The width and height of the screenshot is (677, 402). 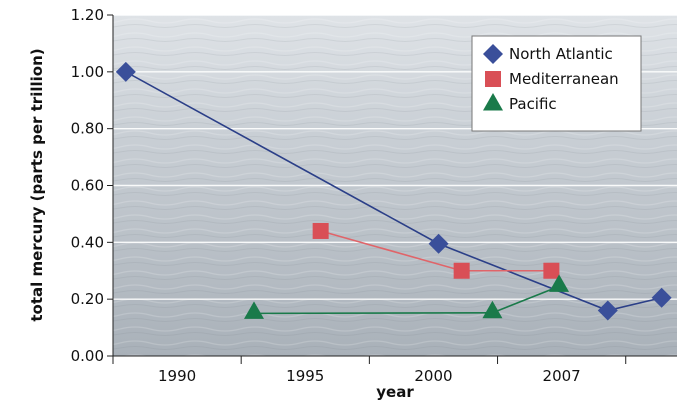 I want to click on y-tick-label-4: 0.80, so click(x=87, y=129).